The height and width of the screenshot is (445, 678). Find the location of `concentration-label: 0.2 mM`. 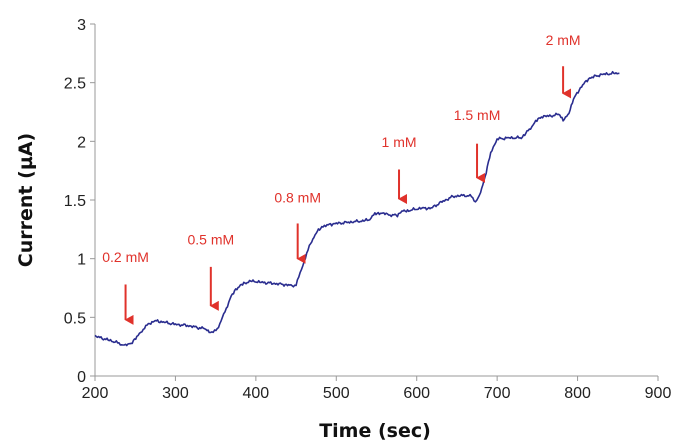

concentration-label: 0.2 mM is located at coordinates (125, 257).